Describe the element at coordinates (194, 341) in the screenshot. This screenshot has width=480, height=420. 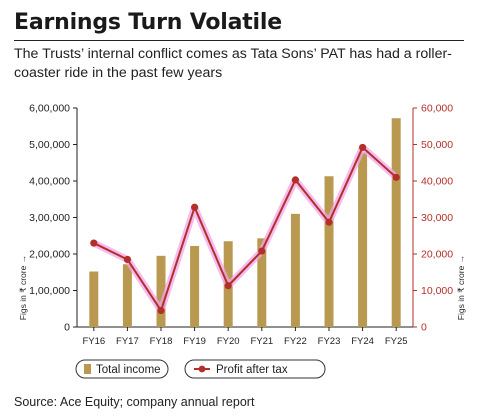
I see `x-tick-label: FY19` at that location.